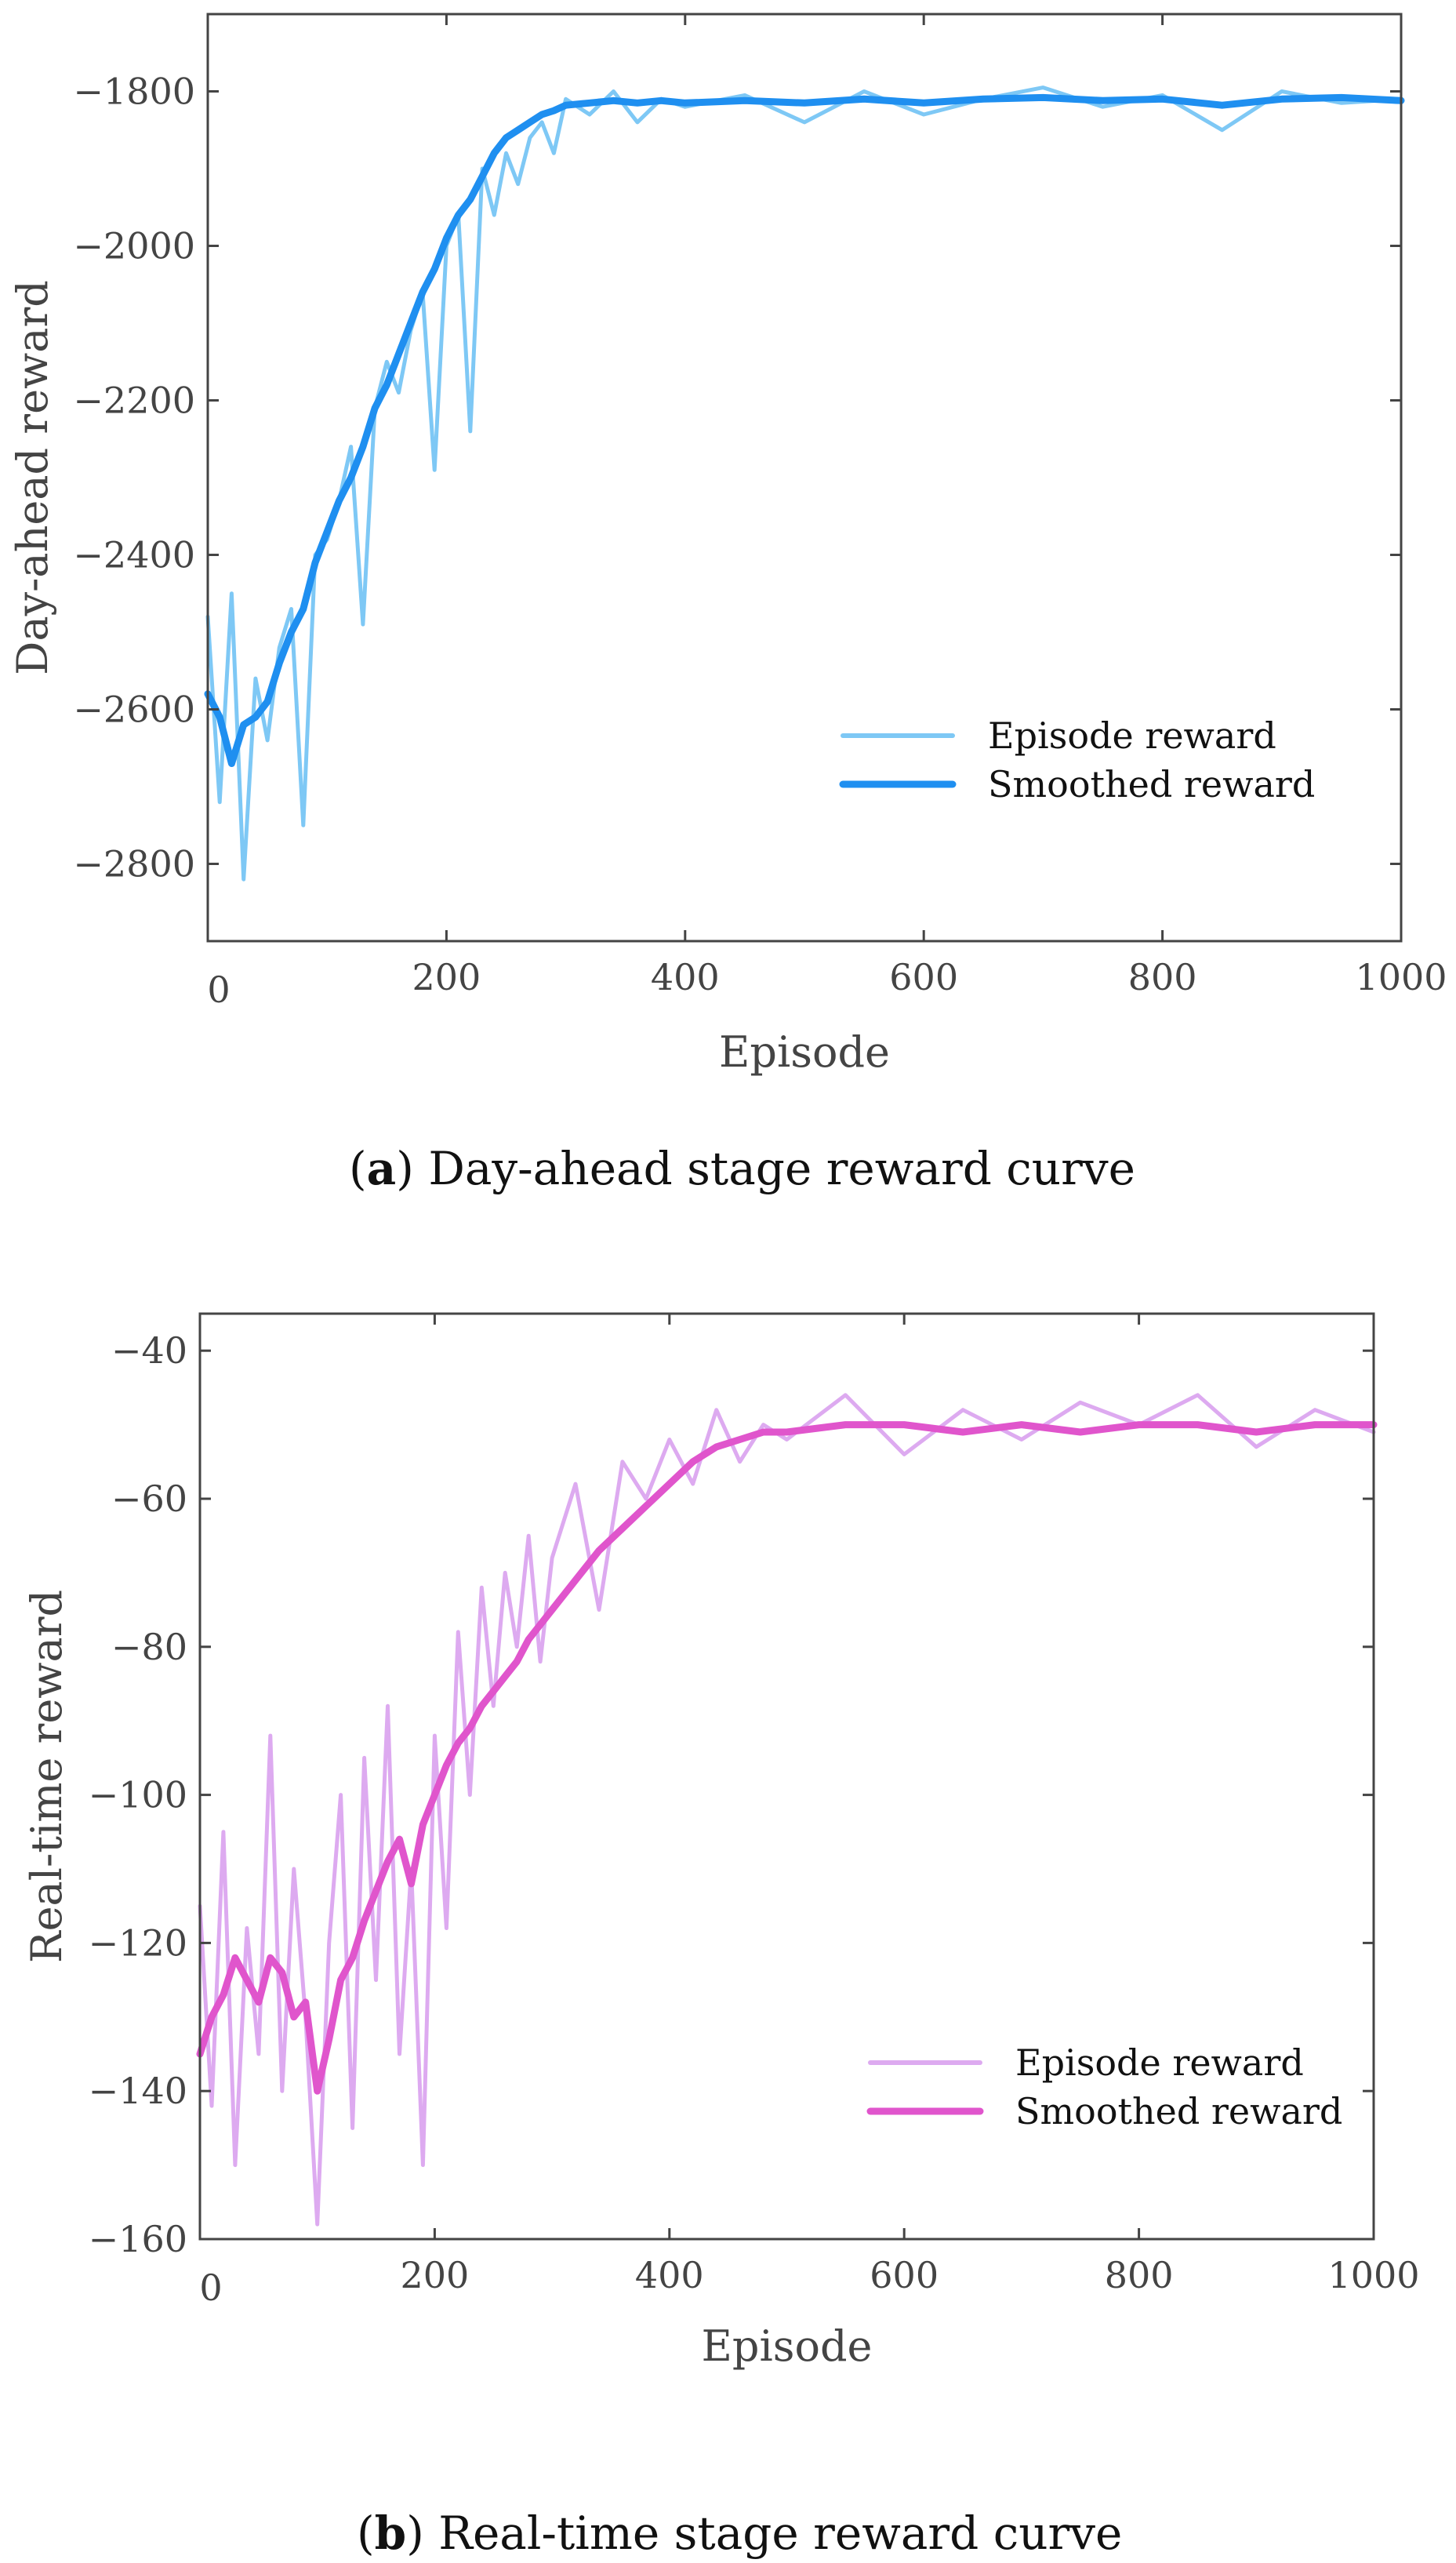 This screenshot has width=1456, height=2563. Describe the element at coordinates (32, 478) in the screenshot. I see `y-axis-label: Day-ahead reward` at that location.